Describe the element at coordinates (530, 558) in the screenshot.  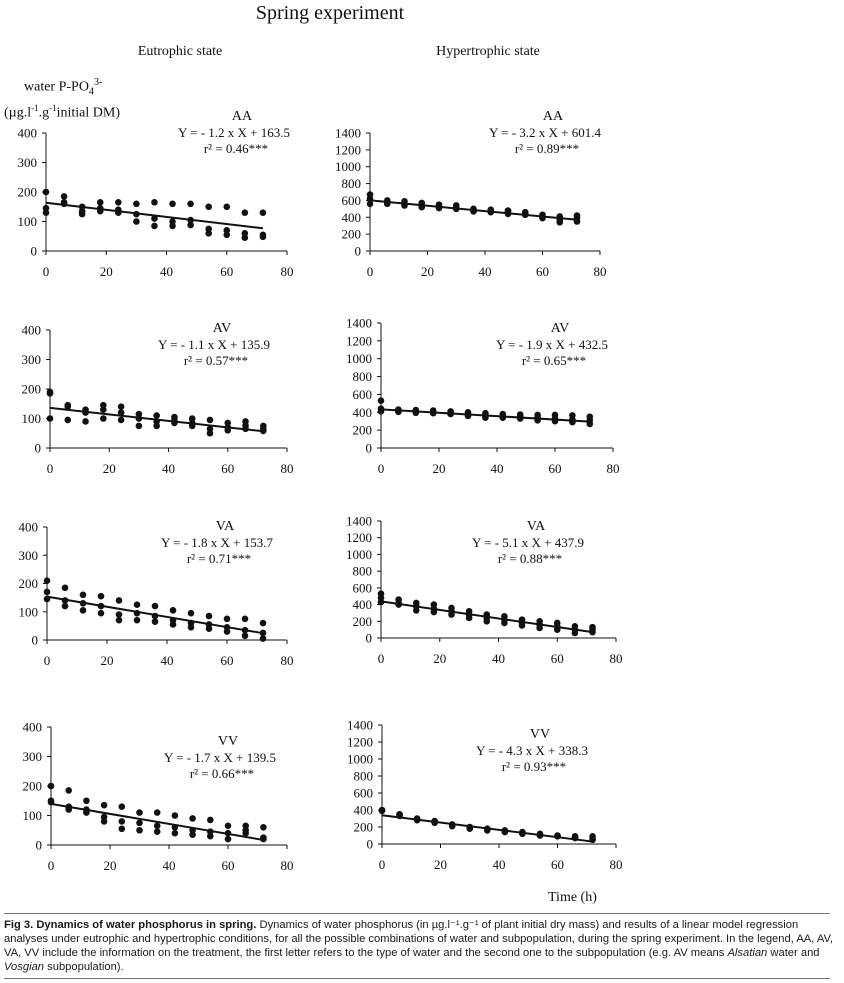
I see `r-squared: r² = 0.88***` at that location.